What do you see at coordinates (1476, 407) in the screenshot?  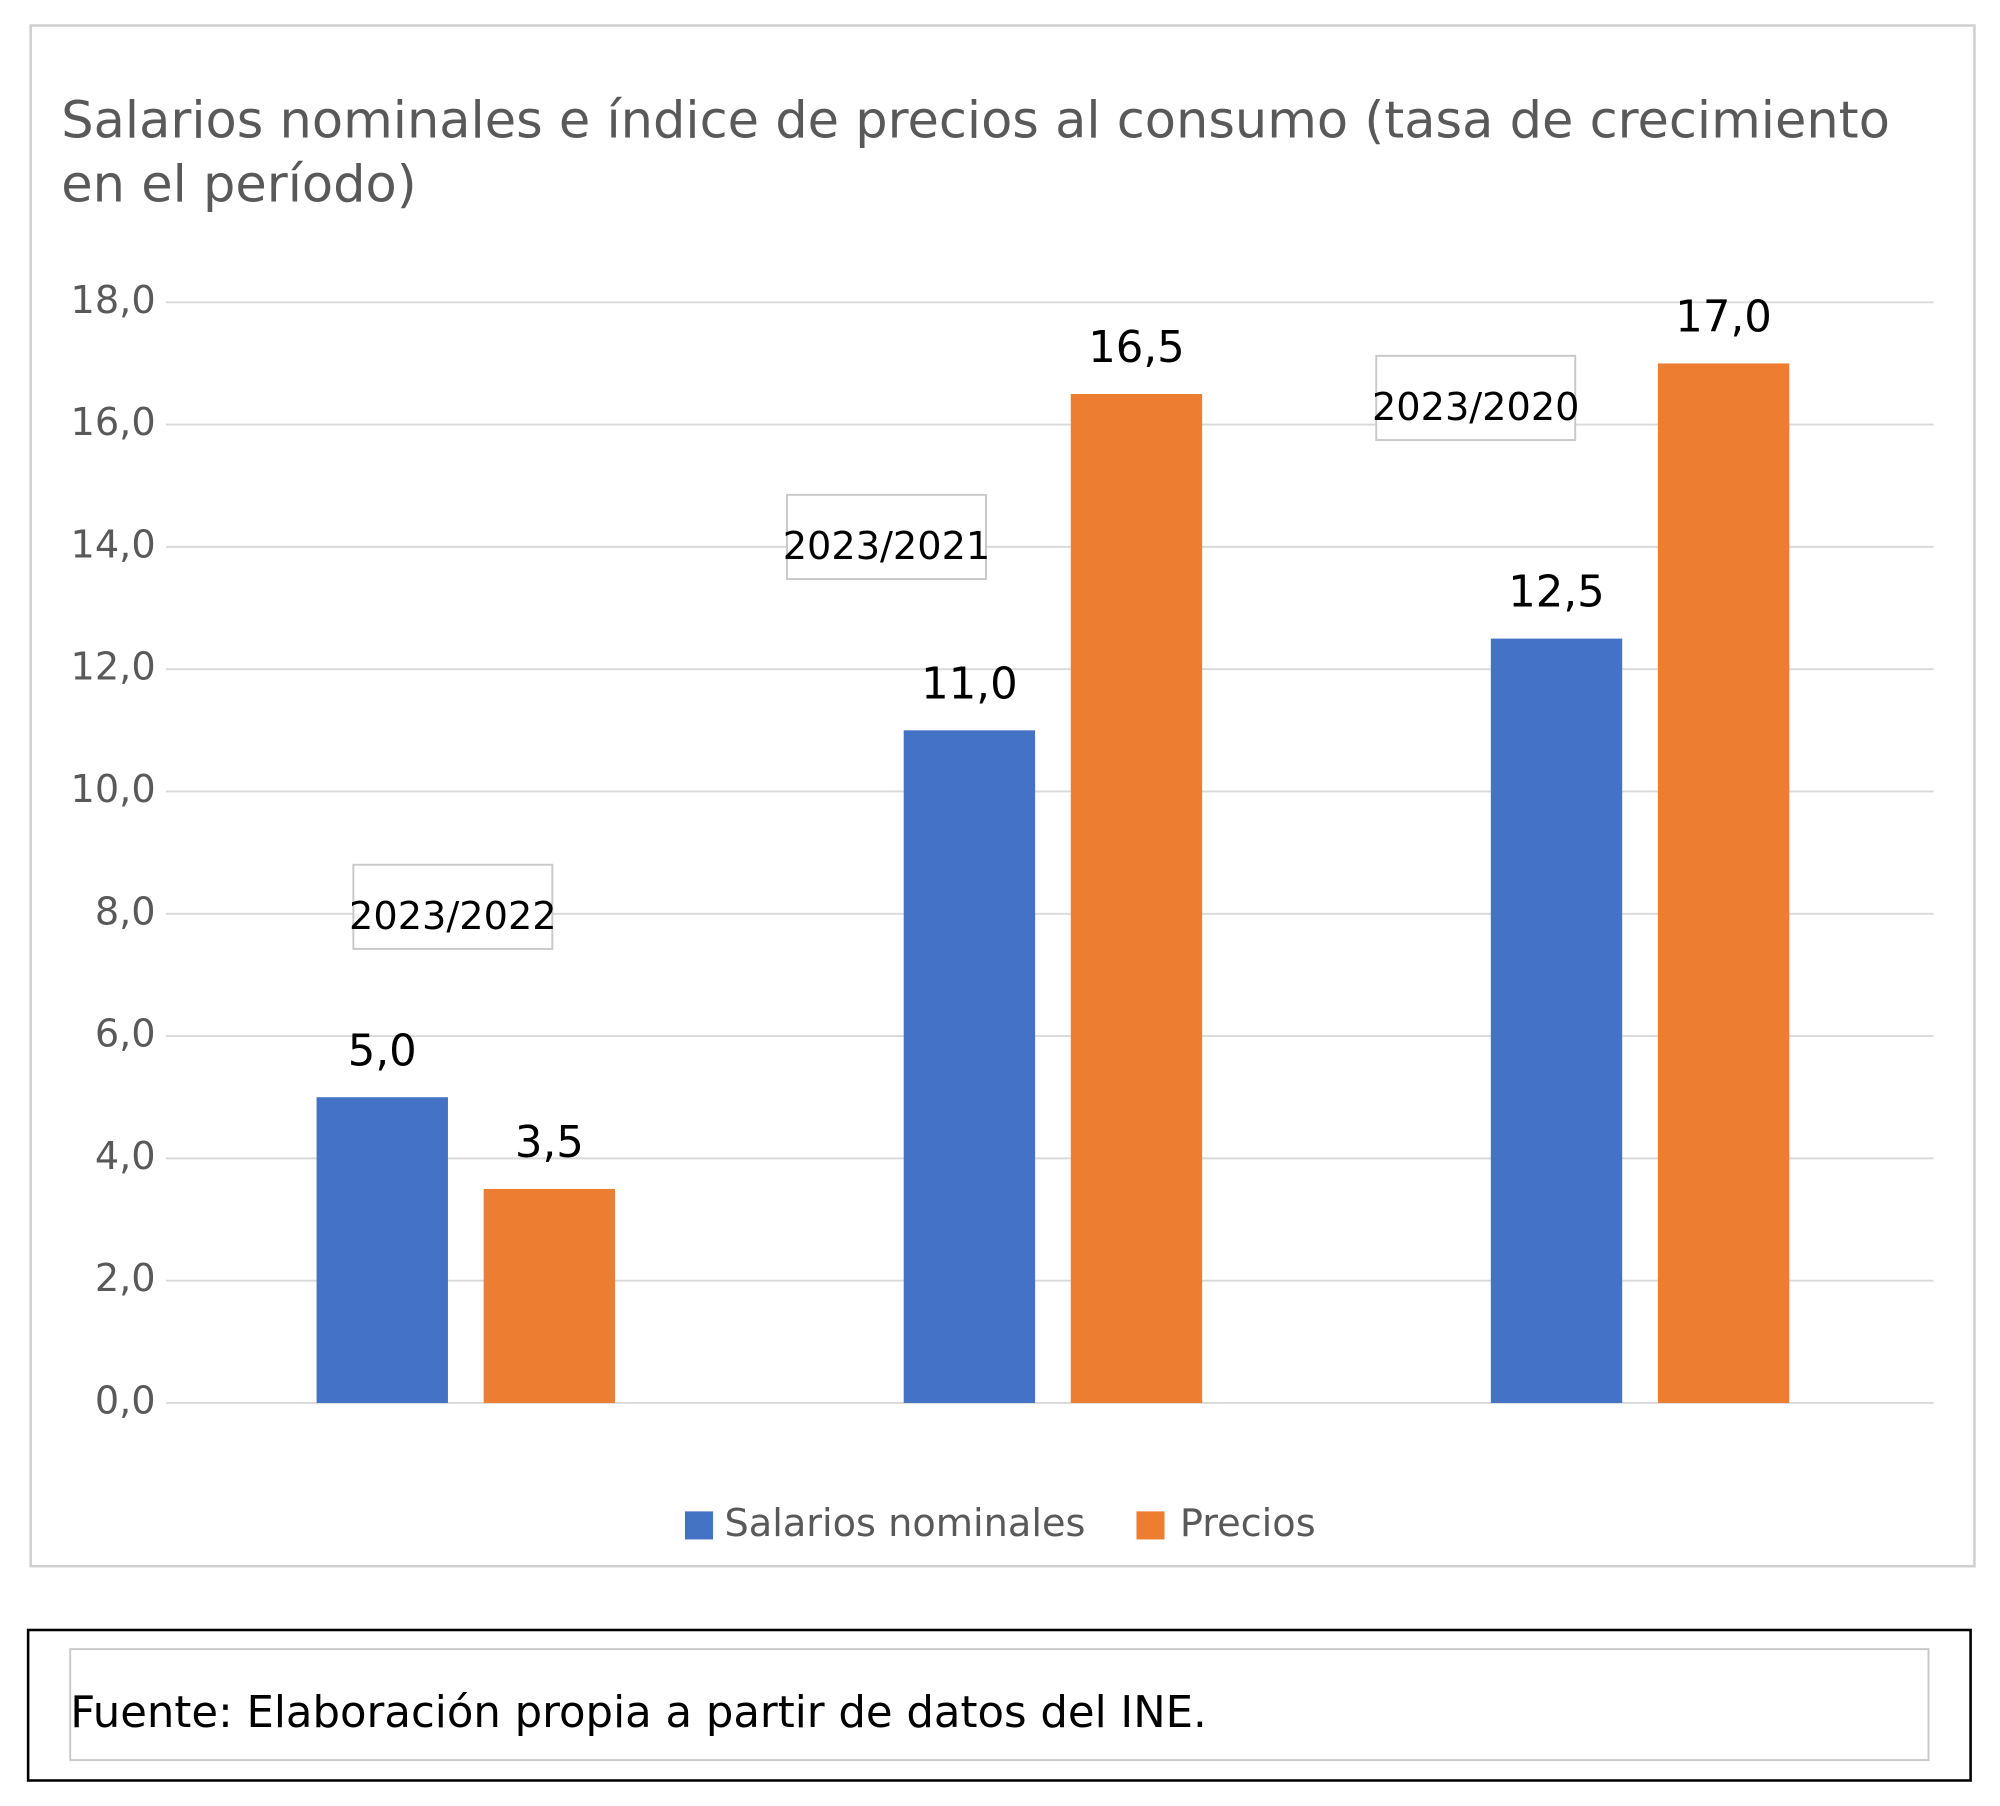 I see `category-label: 2023/2020` at bounding box center [1476, 407].